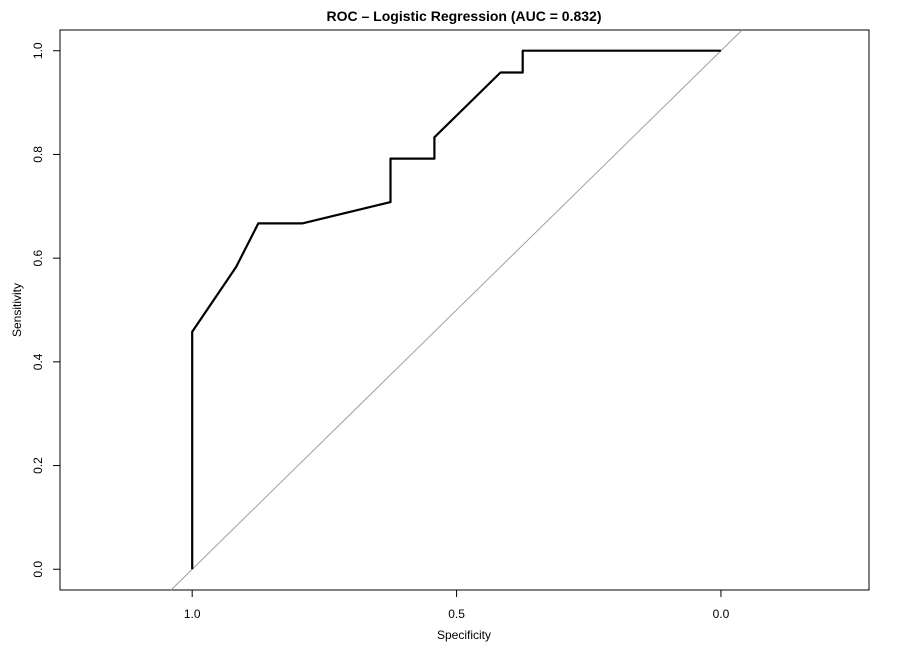 Image resolution: width=900 pixels, height=650 pixels. Describe the element at coordinates (457, 605) in the screenshot. I see `x-axis: 1.0 0.5 0.0` at that location.